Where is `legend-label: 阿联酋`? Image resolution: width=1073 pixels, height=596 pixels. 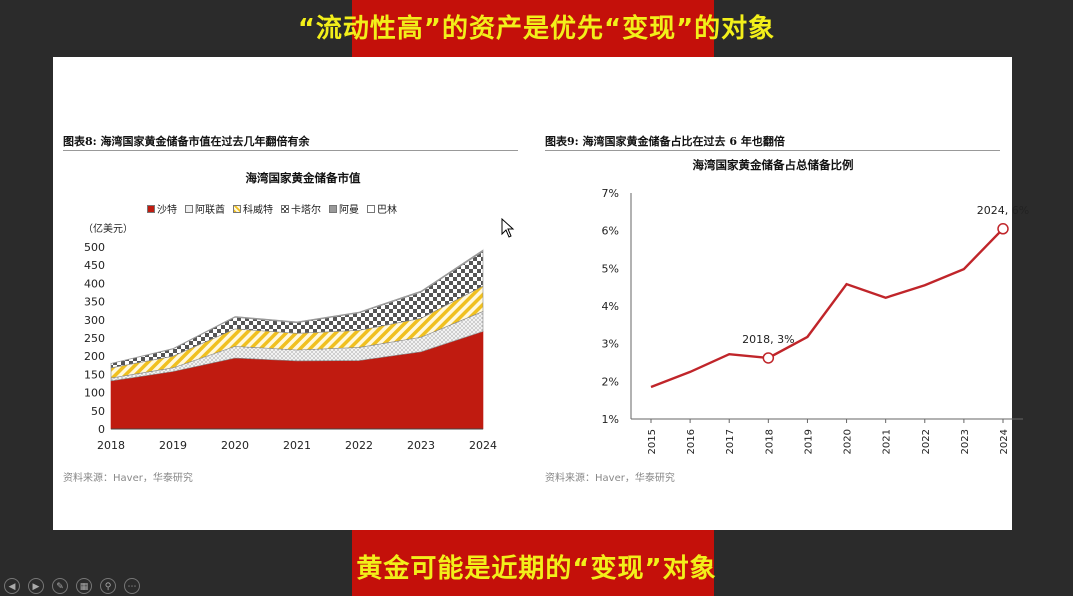
legend-label: 阿联酋 is located at coordinates (210, 210).